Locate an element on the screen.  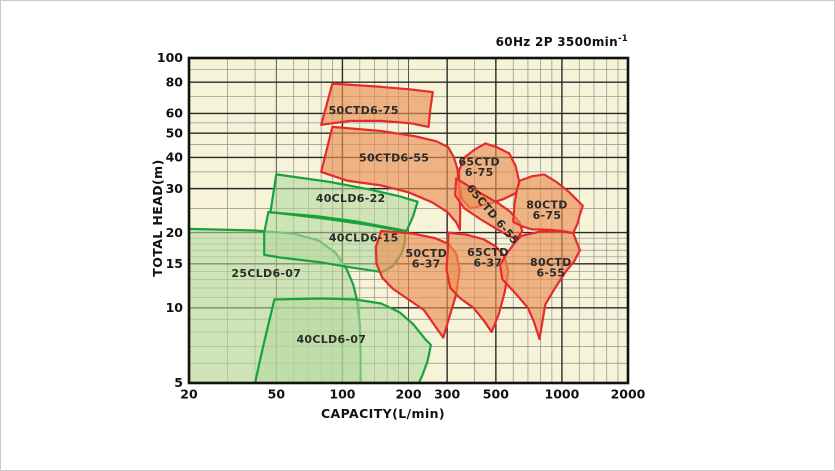
x-tick-label: 200 is located at coordinates (408, 394).